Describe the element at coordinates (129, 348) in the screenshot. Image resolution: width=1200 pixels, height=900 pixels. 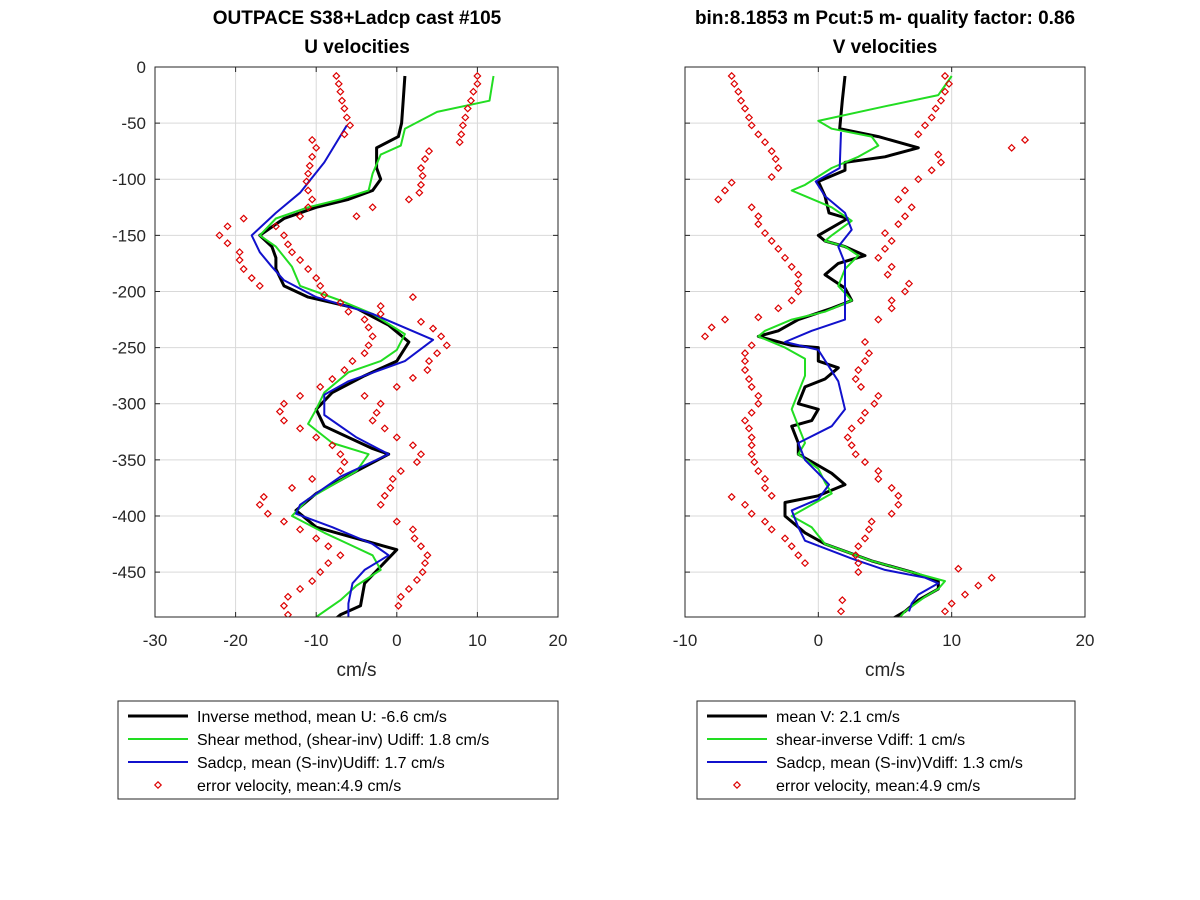
I see `y-tick-label: -250` at that location.